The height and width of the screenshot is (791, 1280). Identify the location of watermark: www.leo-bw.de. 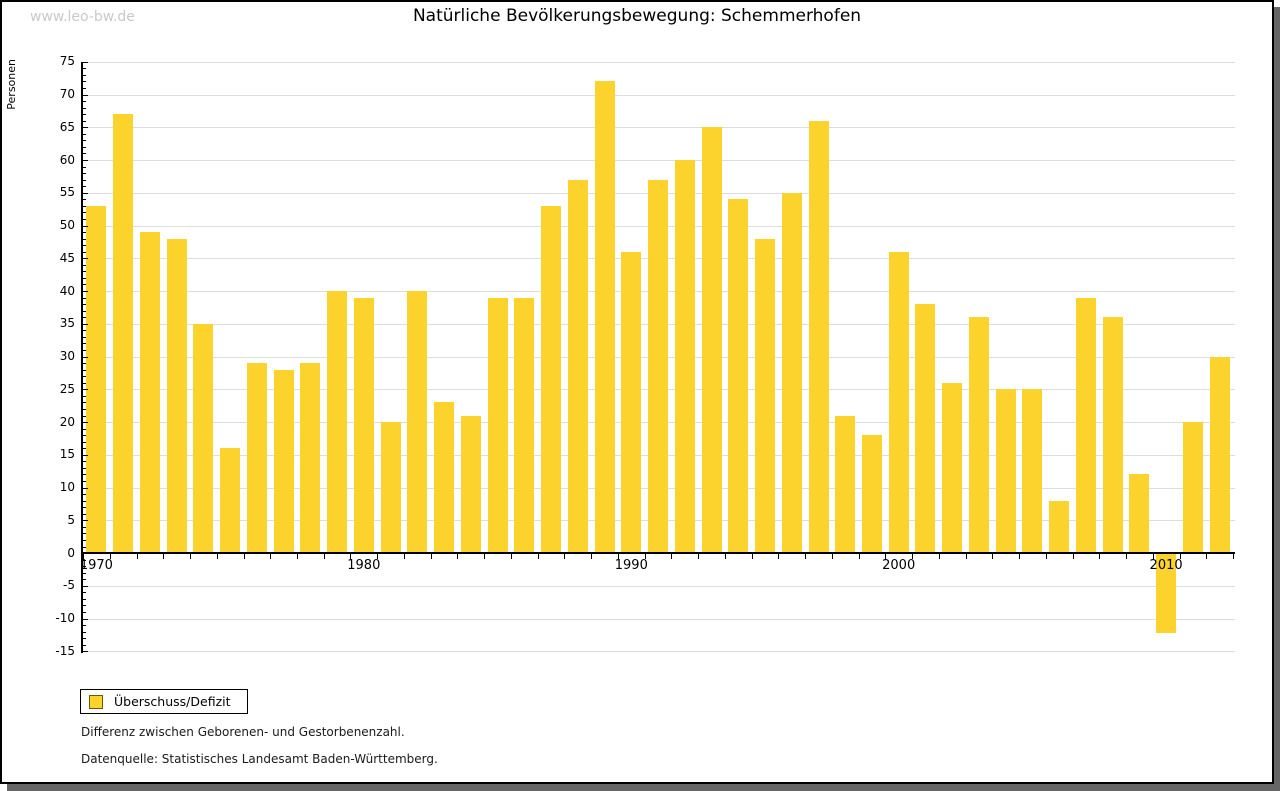
(82, 17).